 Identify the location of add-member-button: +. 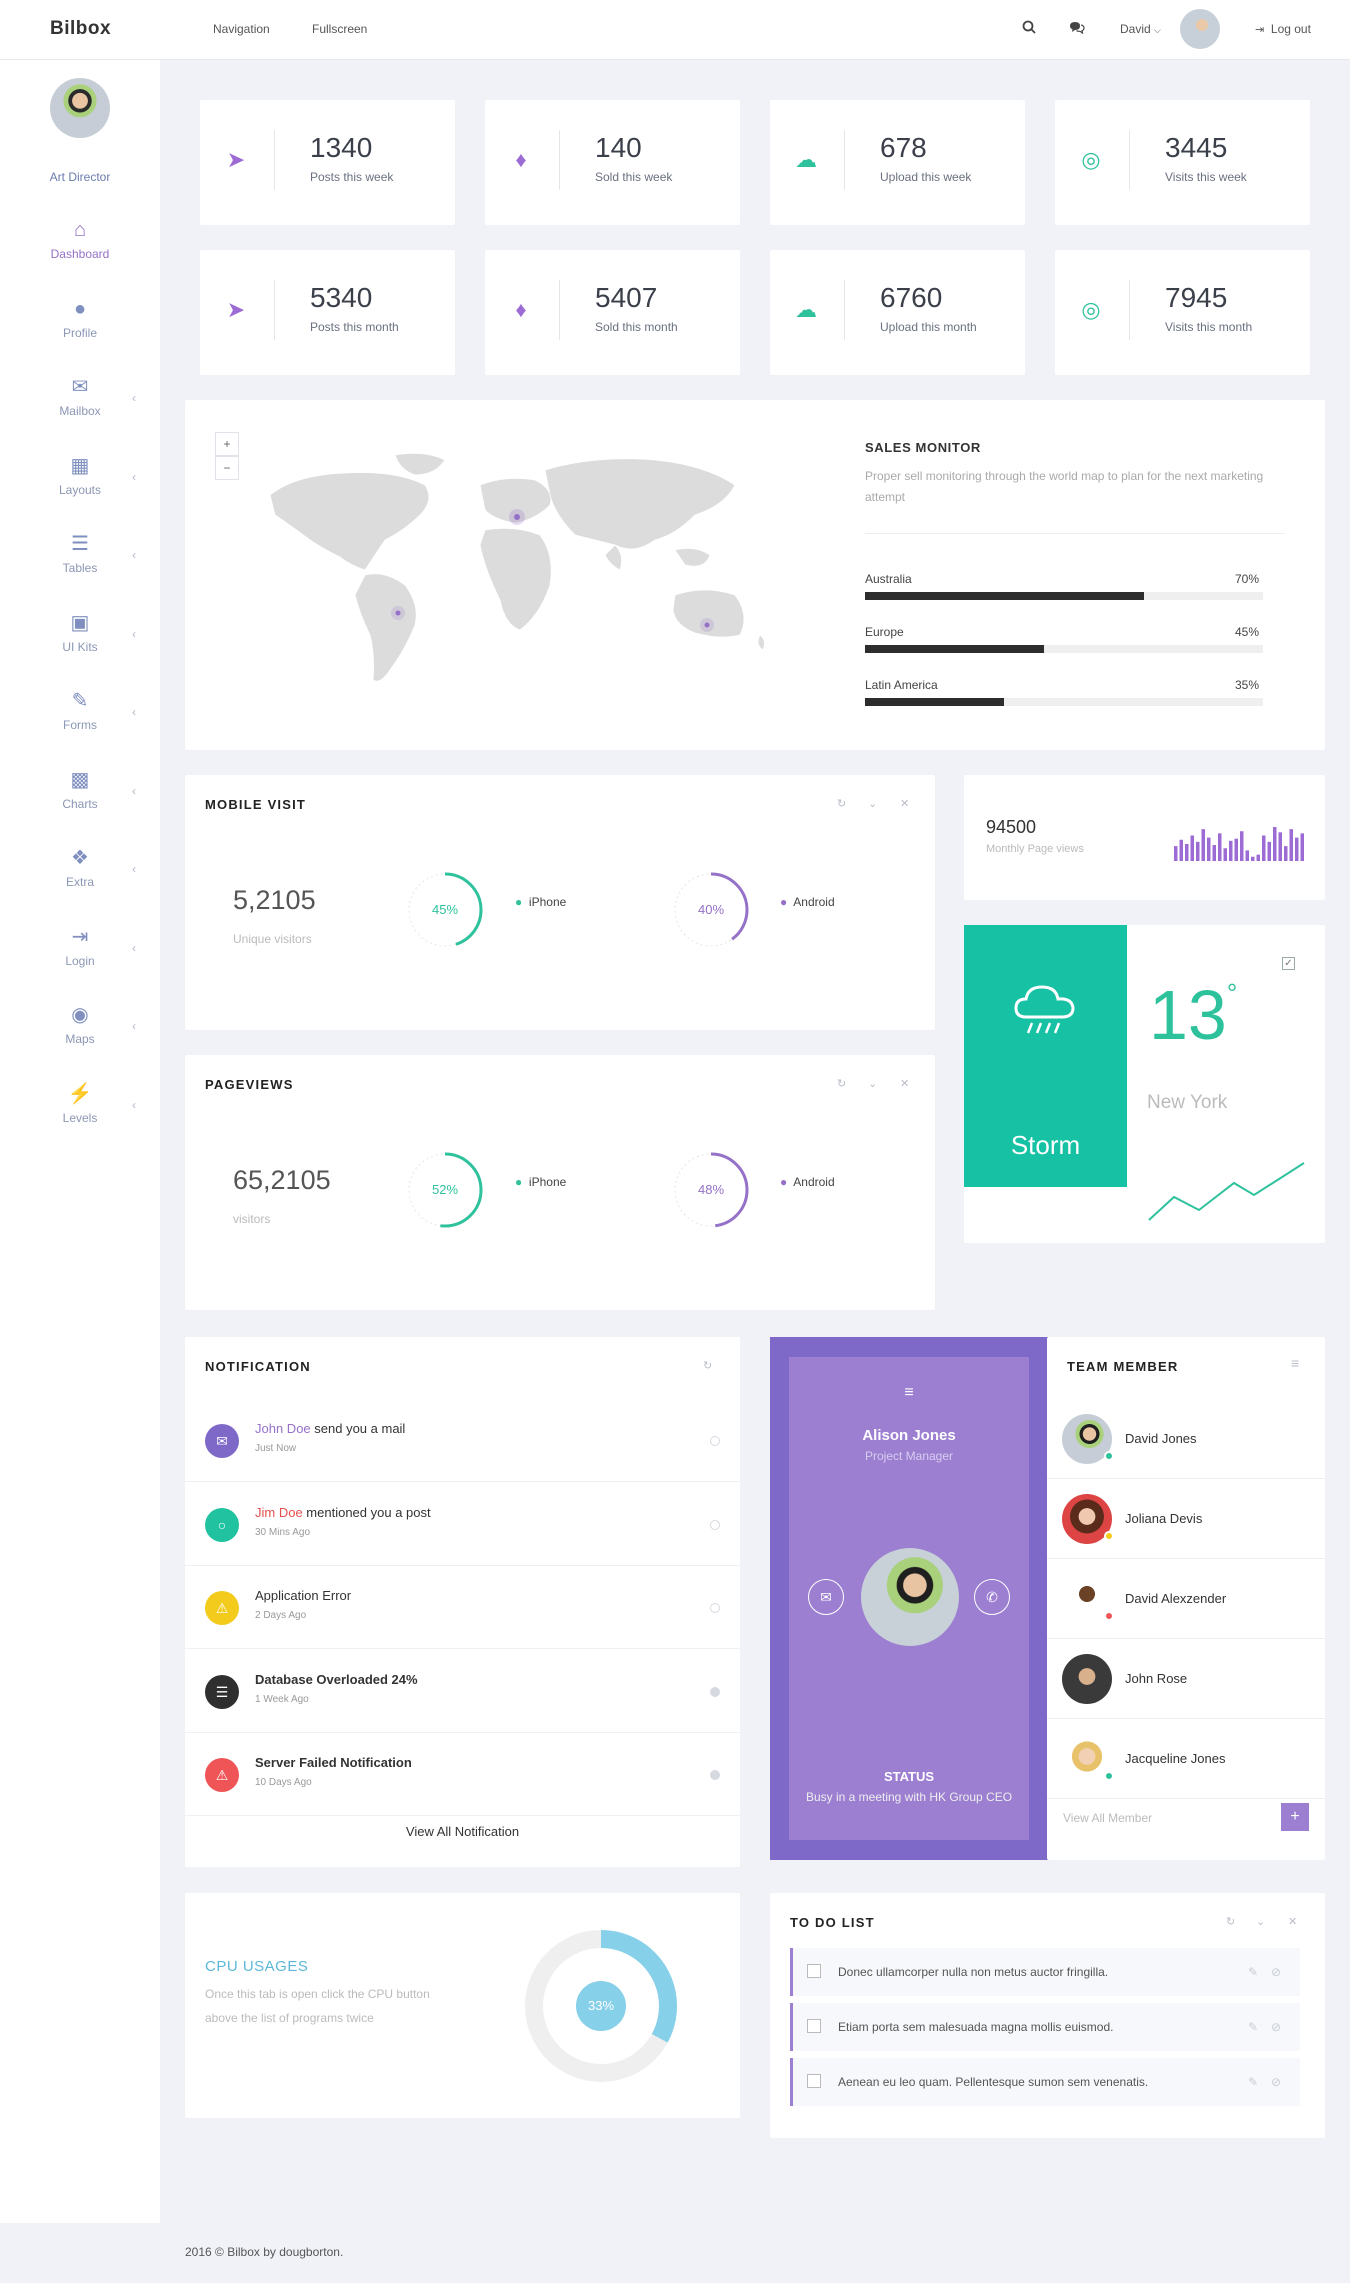
(1295, 1817).